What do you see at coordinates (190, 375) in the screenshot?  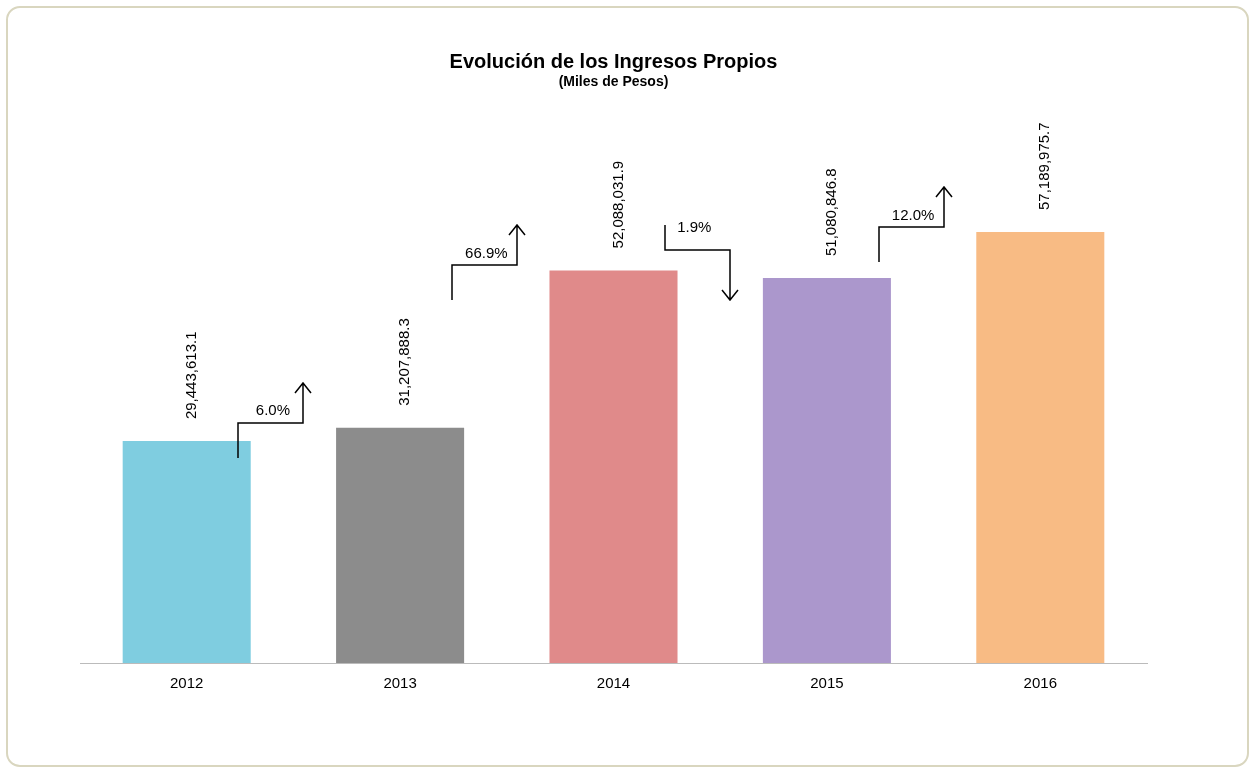 I see `data-label: 29,443,613.1` at bounding box center [190, 375].